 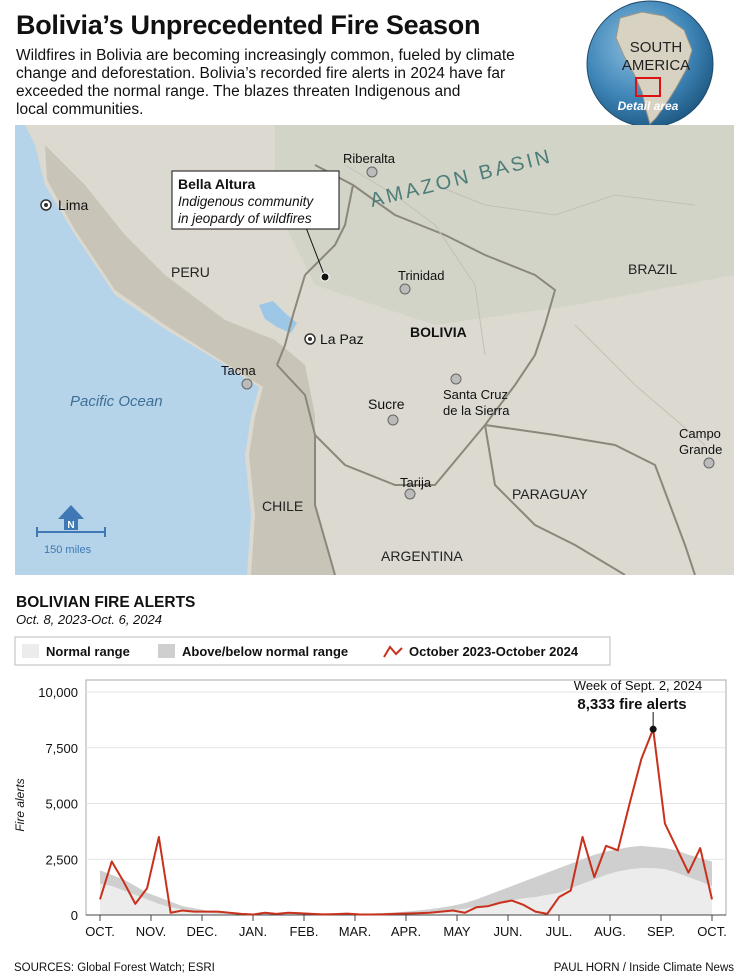 I want to click on x-tick-label: JUL., so click(x=559, y=931).